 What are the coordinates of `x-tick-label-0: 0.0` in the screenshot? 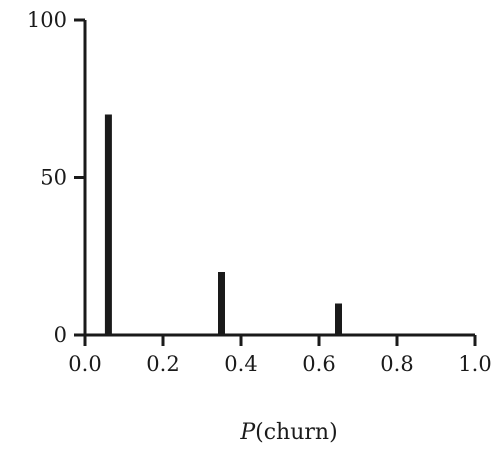 It's located at (84, 364).